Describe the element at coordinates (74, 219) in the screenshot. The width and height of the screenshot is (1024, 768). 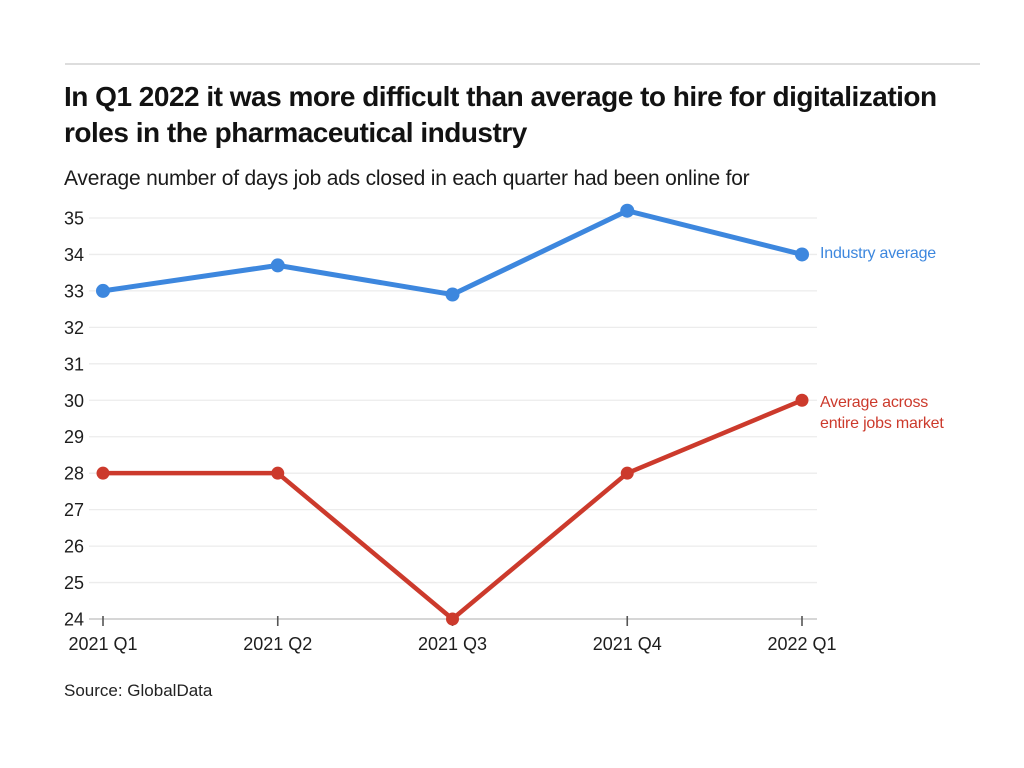
I see `y-tick-label: 35` at that location.